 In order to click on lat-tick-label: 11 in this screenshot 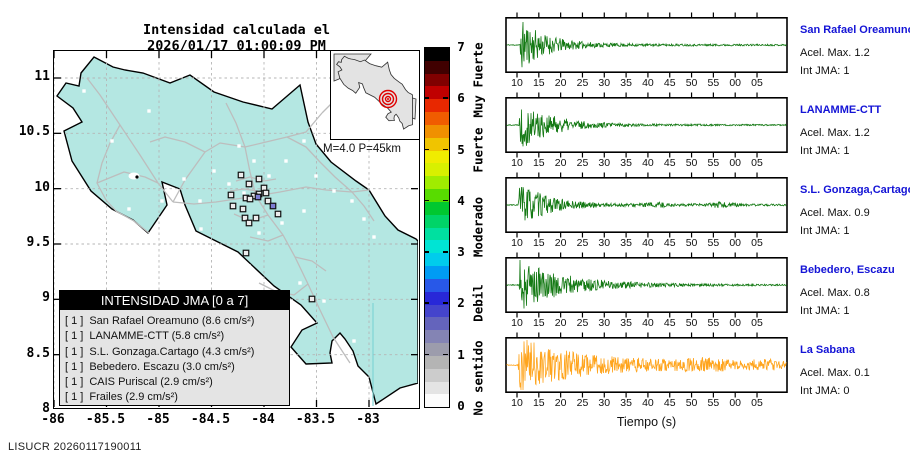, I will do `click(42, 76)`.